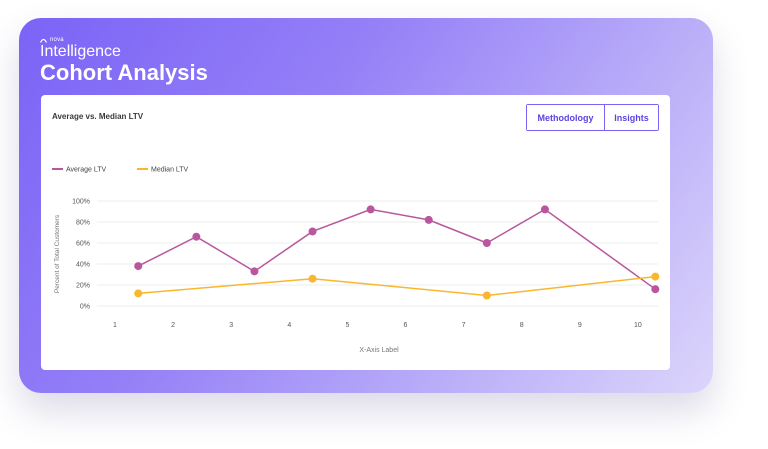 This screenshot has width=768, height=449. I want to click on x-tick-label: 2, so click(173, 325).